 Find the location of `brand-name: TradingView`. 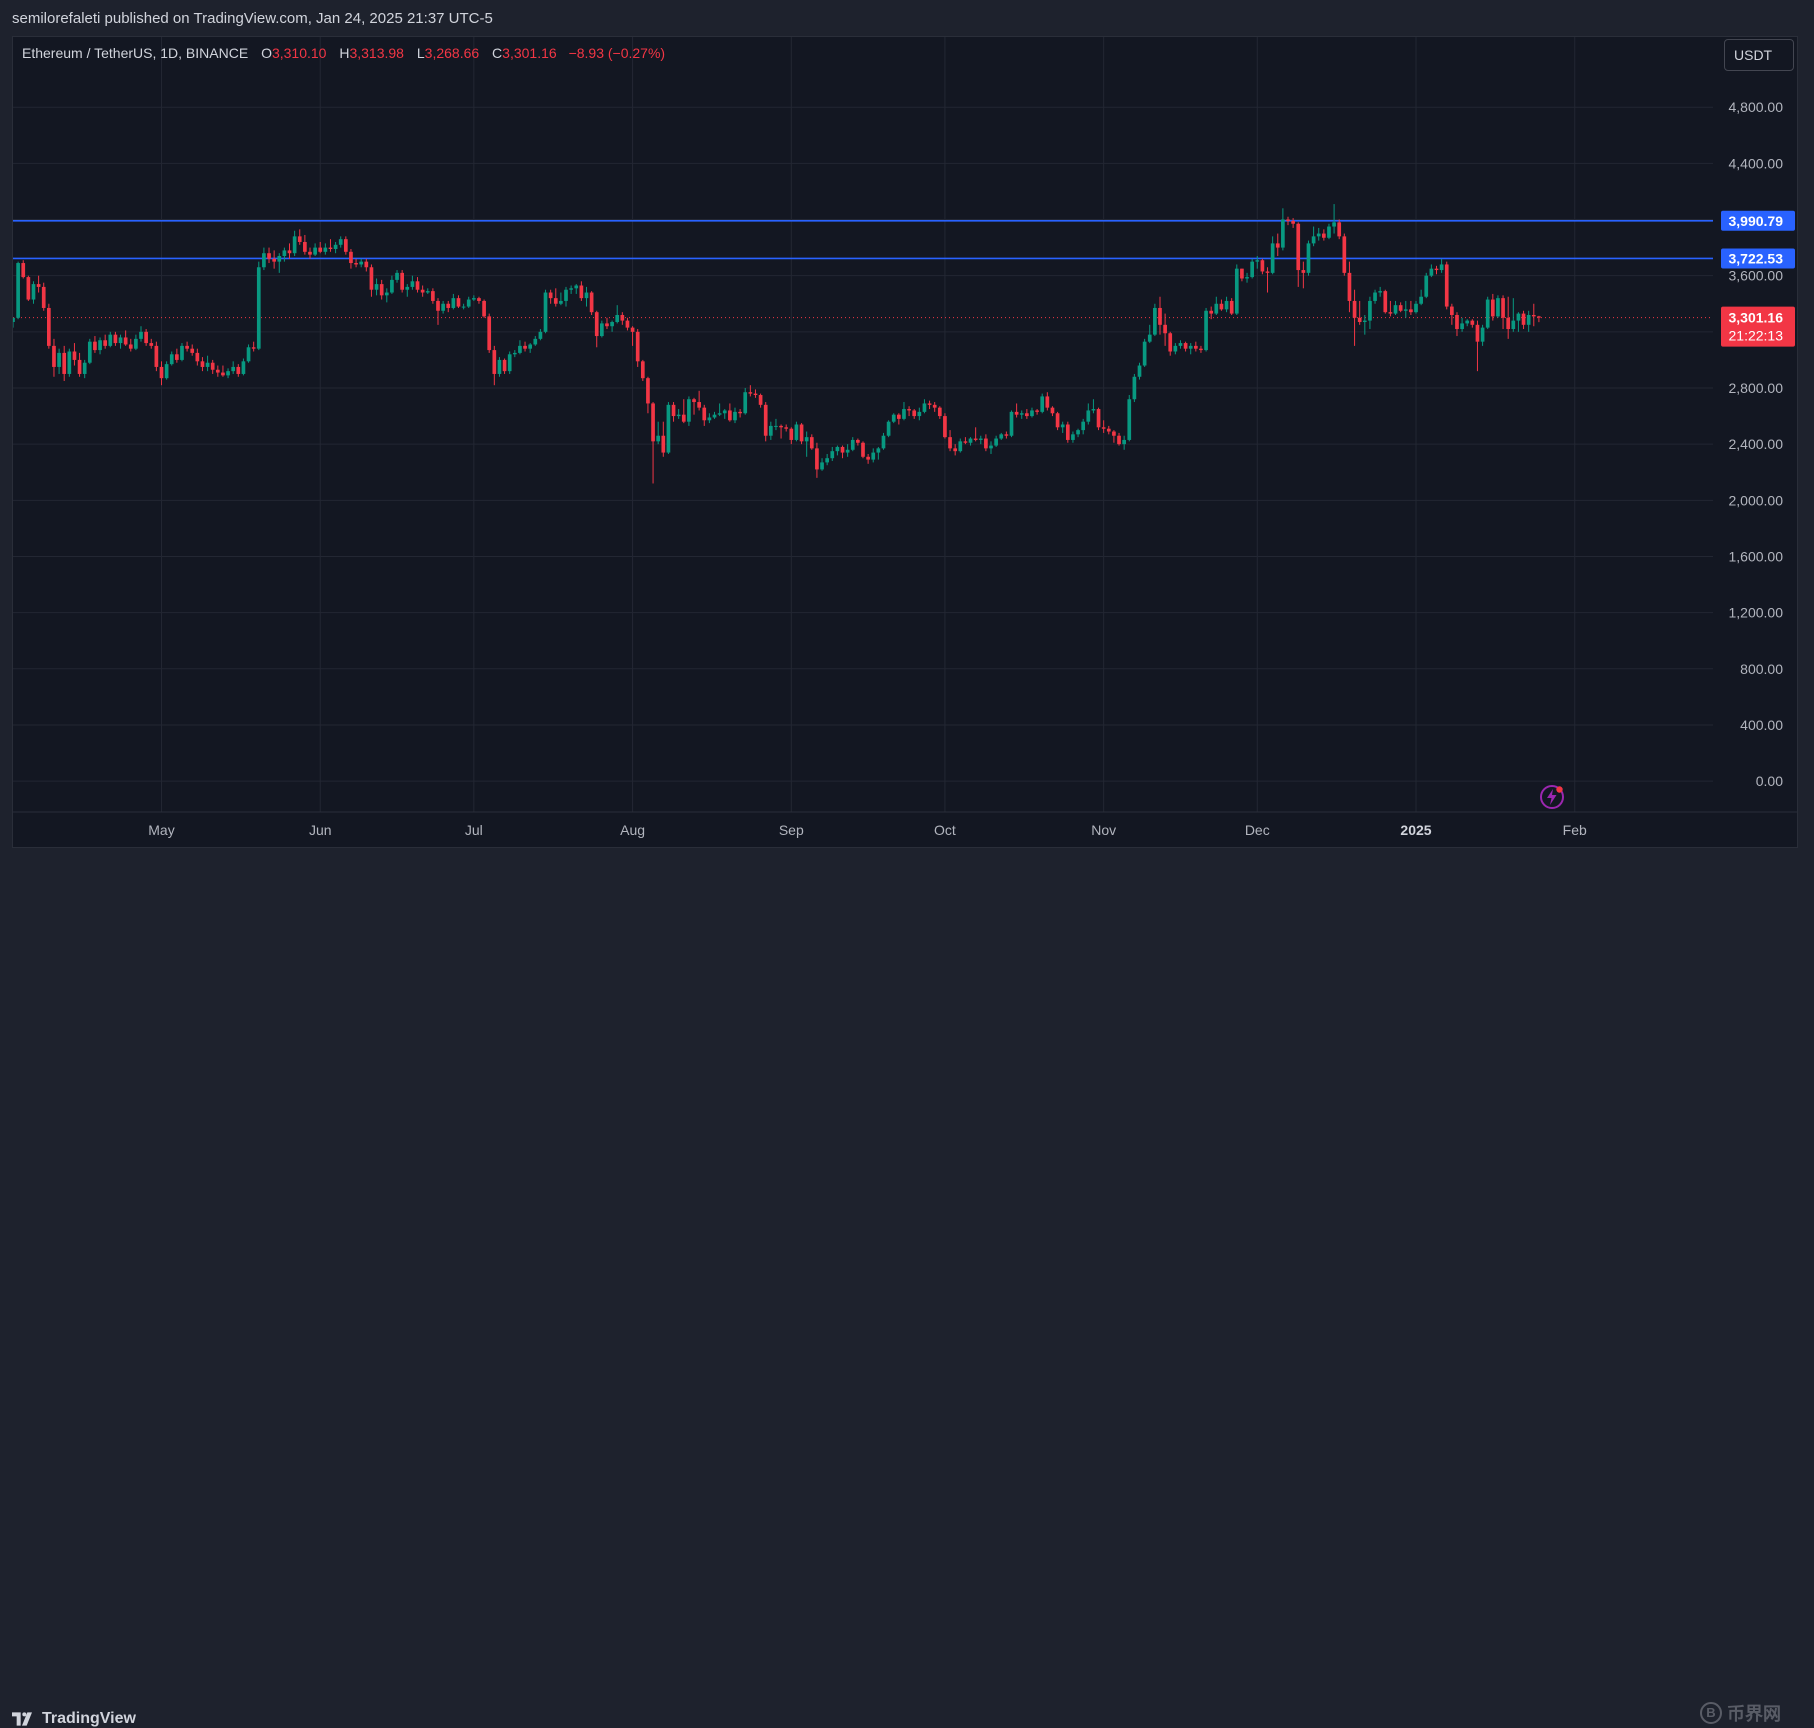

brand-name: TradingView is located at coordinates (89, 1718).